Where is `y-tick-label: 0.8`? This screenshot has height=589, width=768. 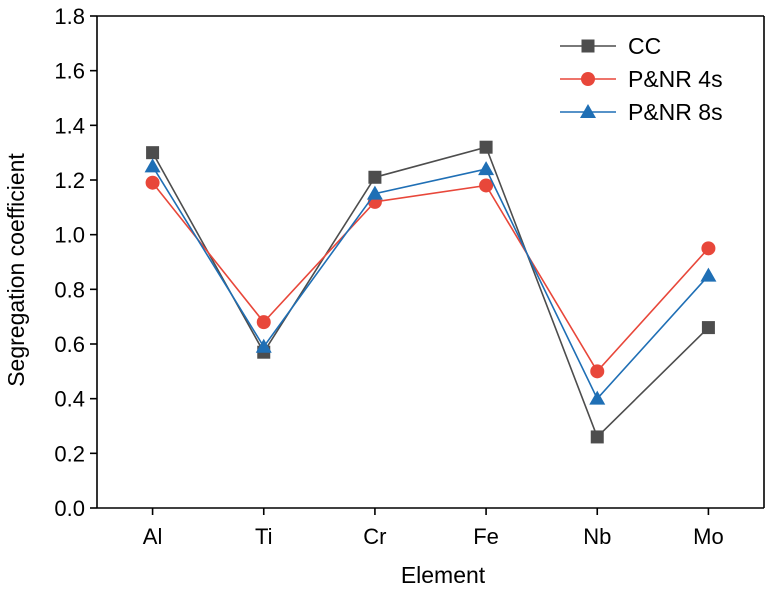
y-tick-label: 0.8 is located at coordinates (69, 289).